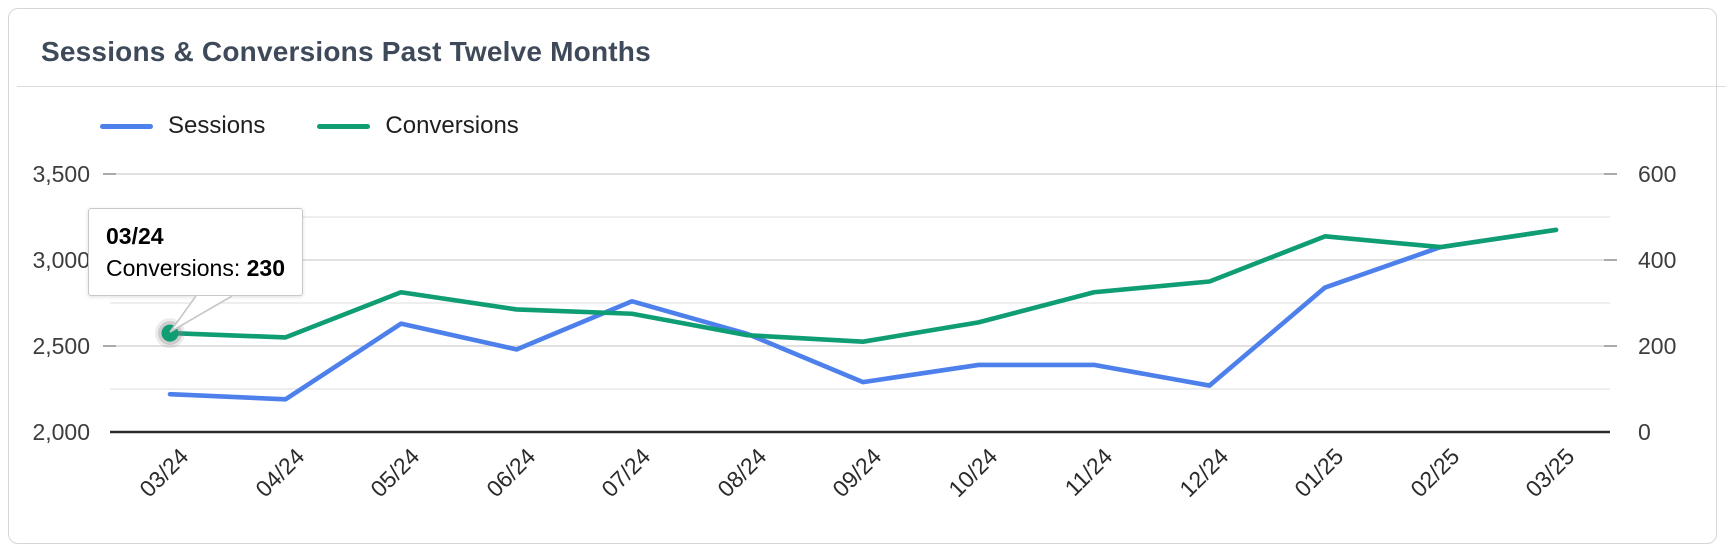  I want to click on legend-item-conversions: Conversions, so click(418, 126).